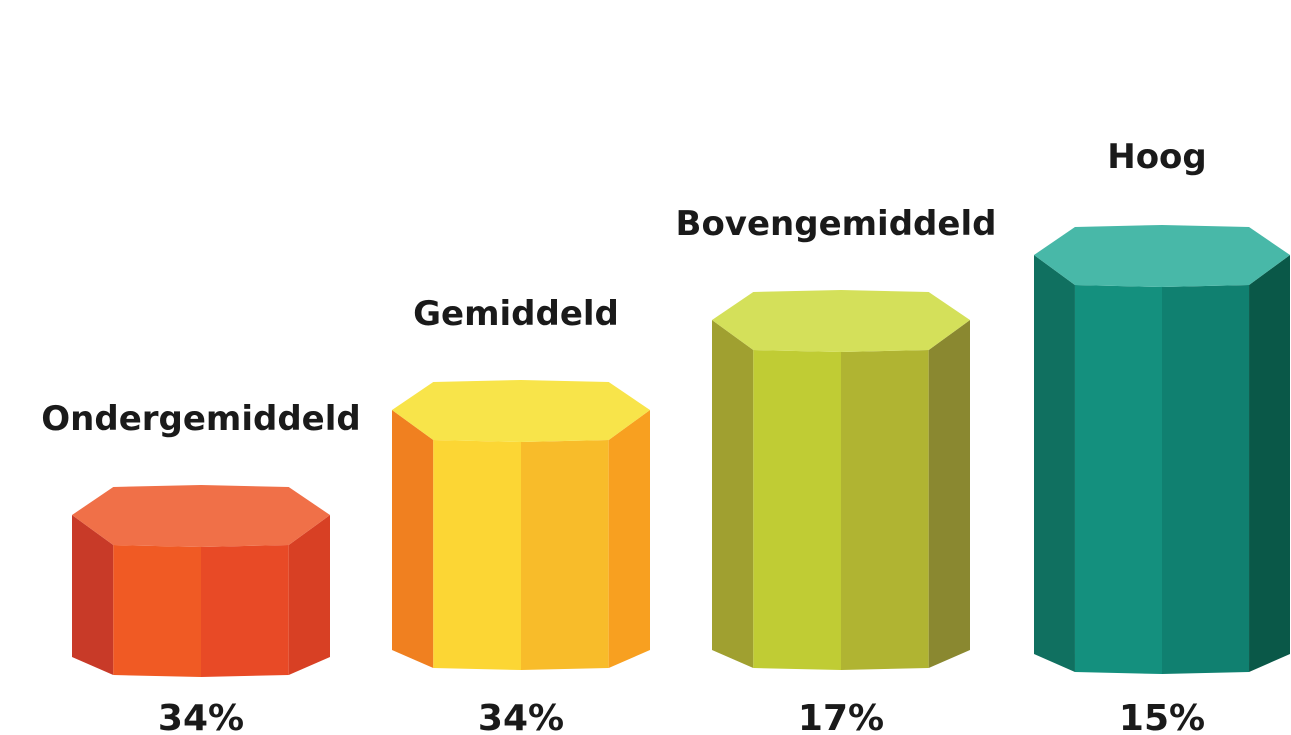 The height and width of the screenshot is (735, 1291). I want to click on pillar-share: 15%, so click(1162, 716).